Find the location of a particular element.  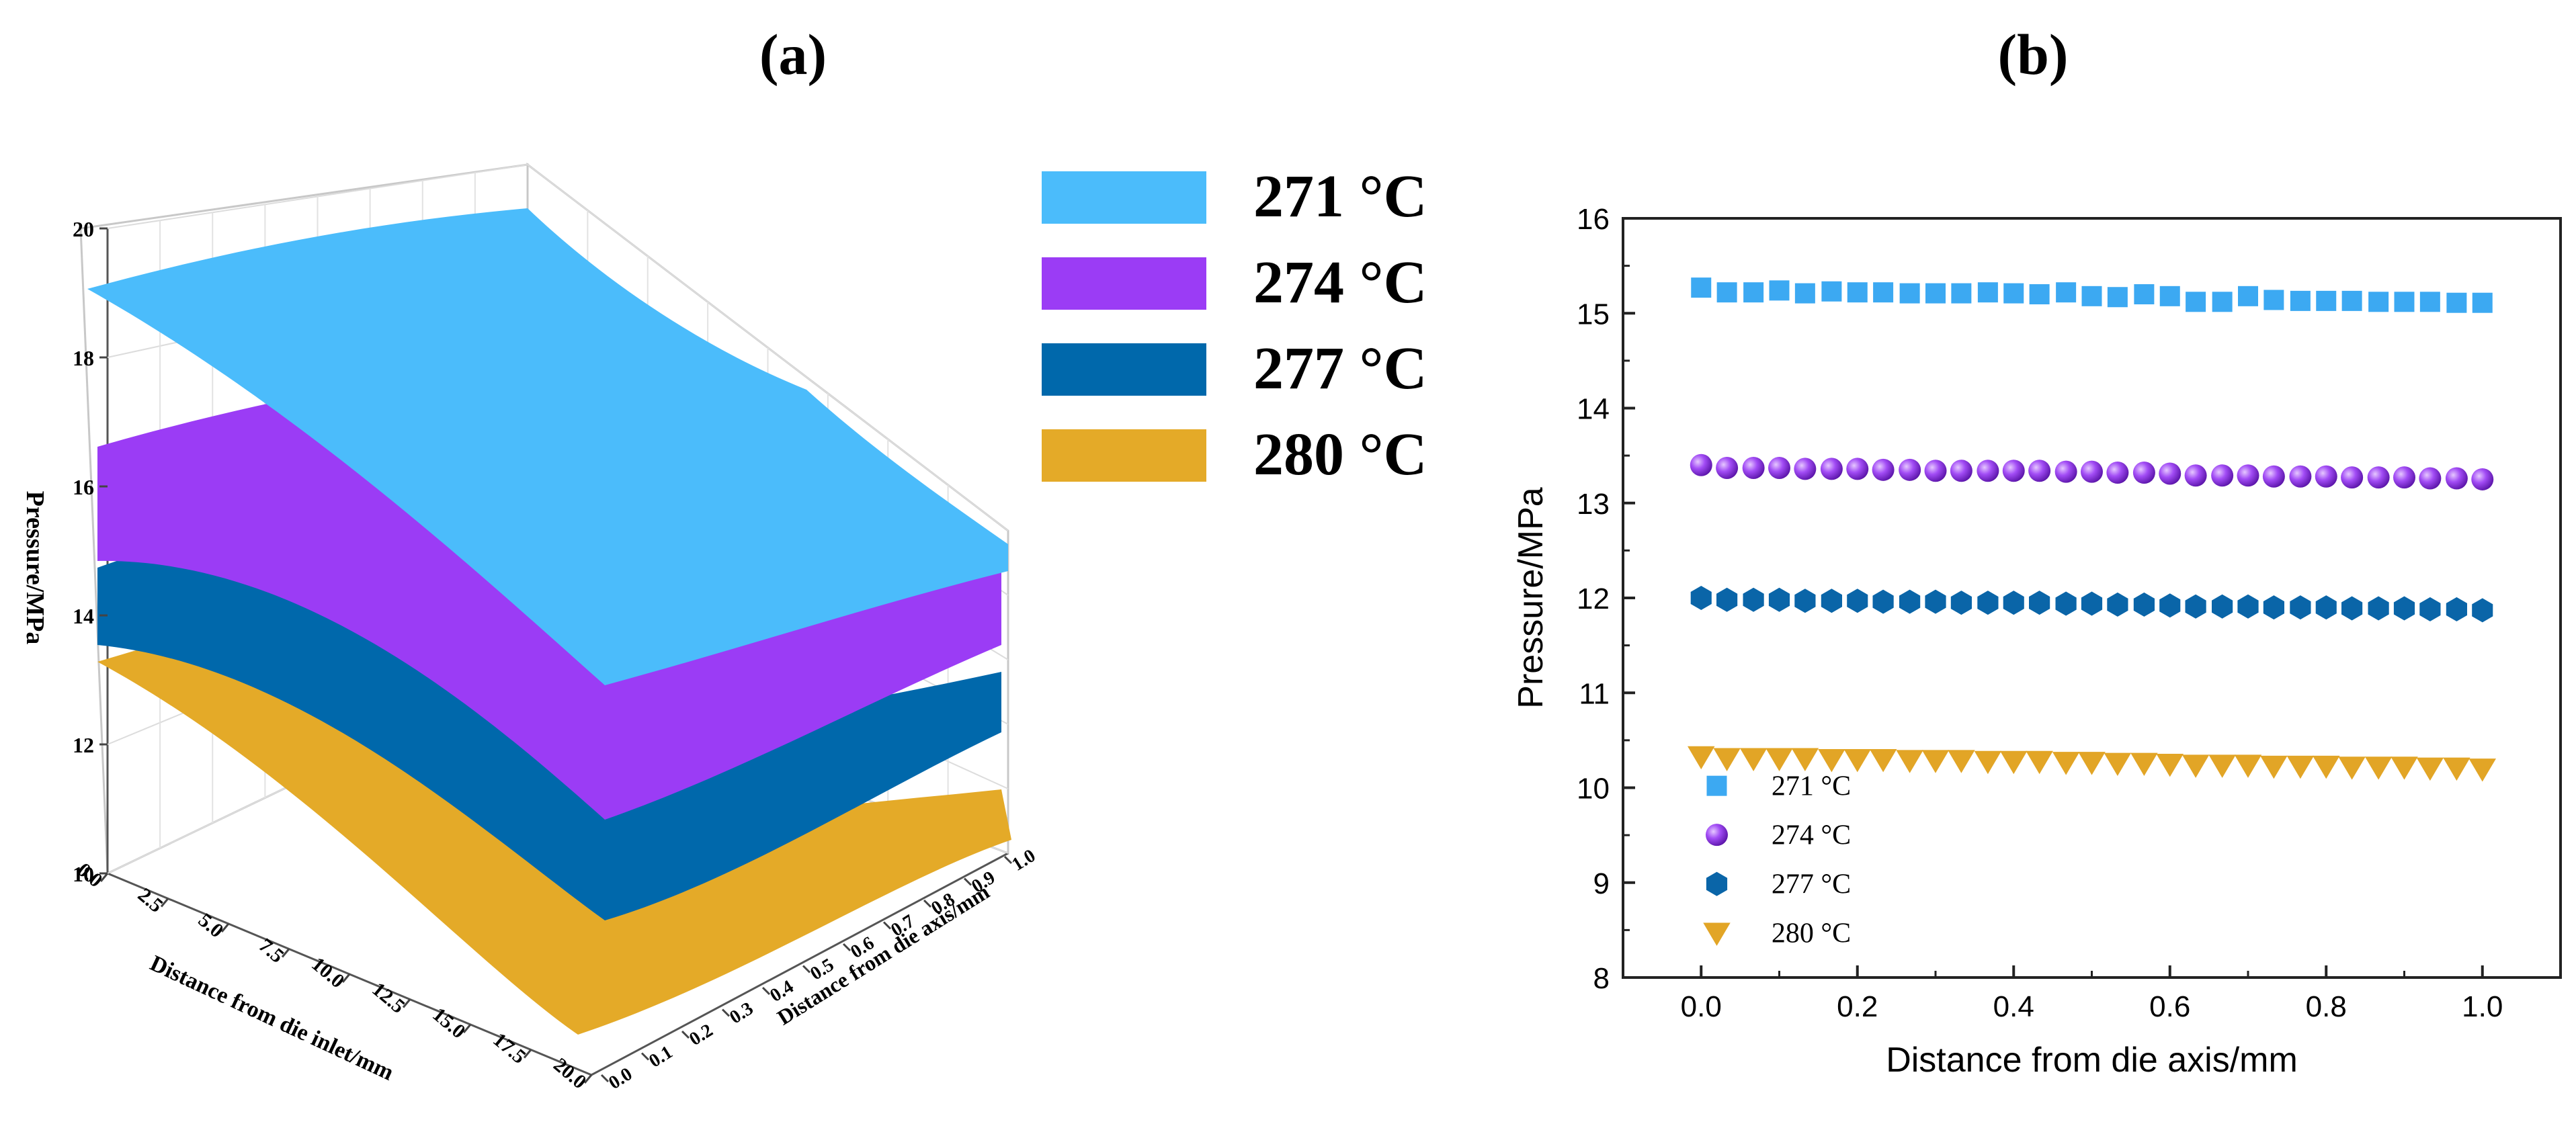

z-tick-label: 20 is located at coordinates (83, 229).